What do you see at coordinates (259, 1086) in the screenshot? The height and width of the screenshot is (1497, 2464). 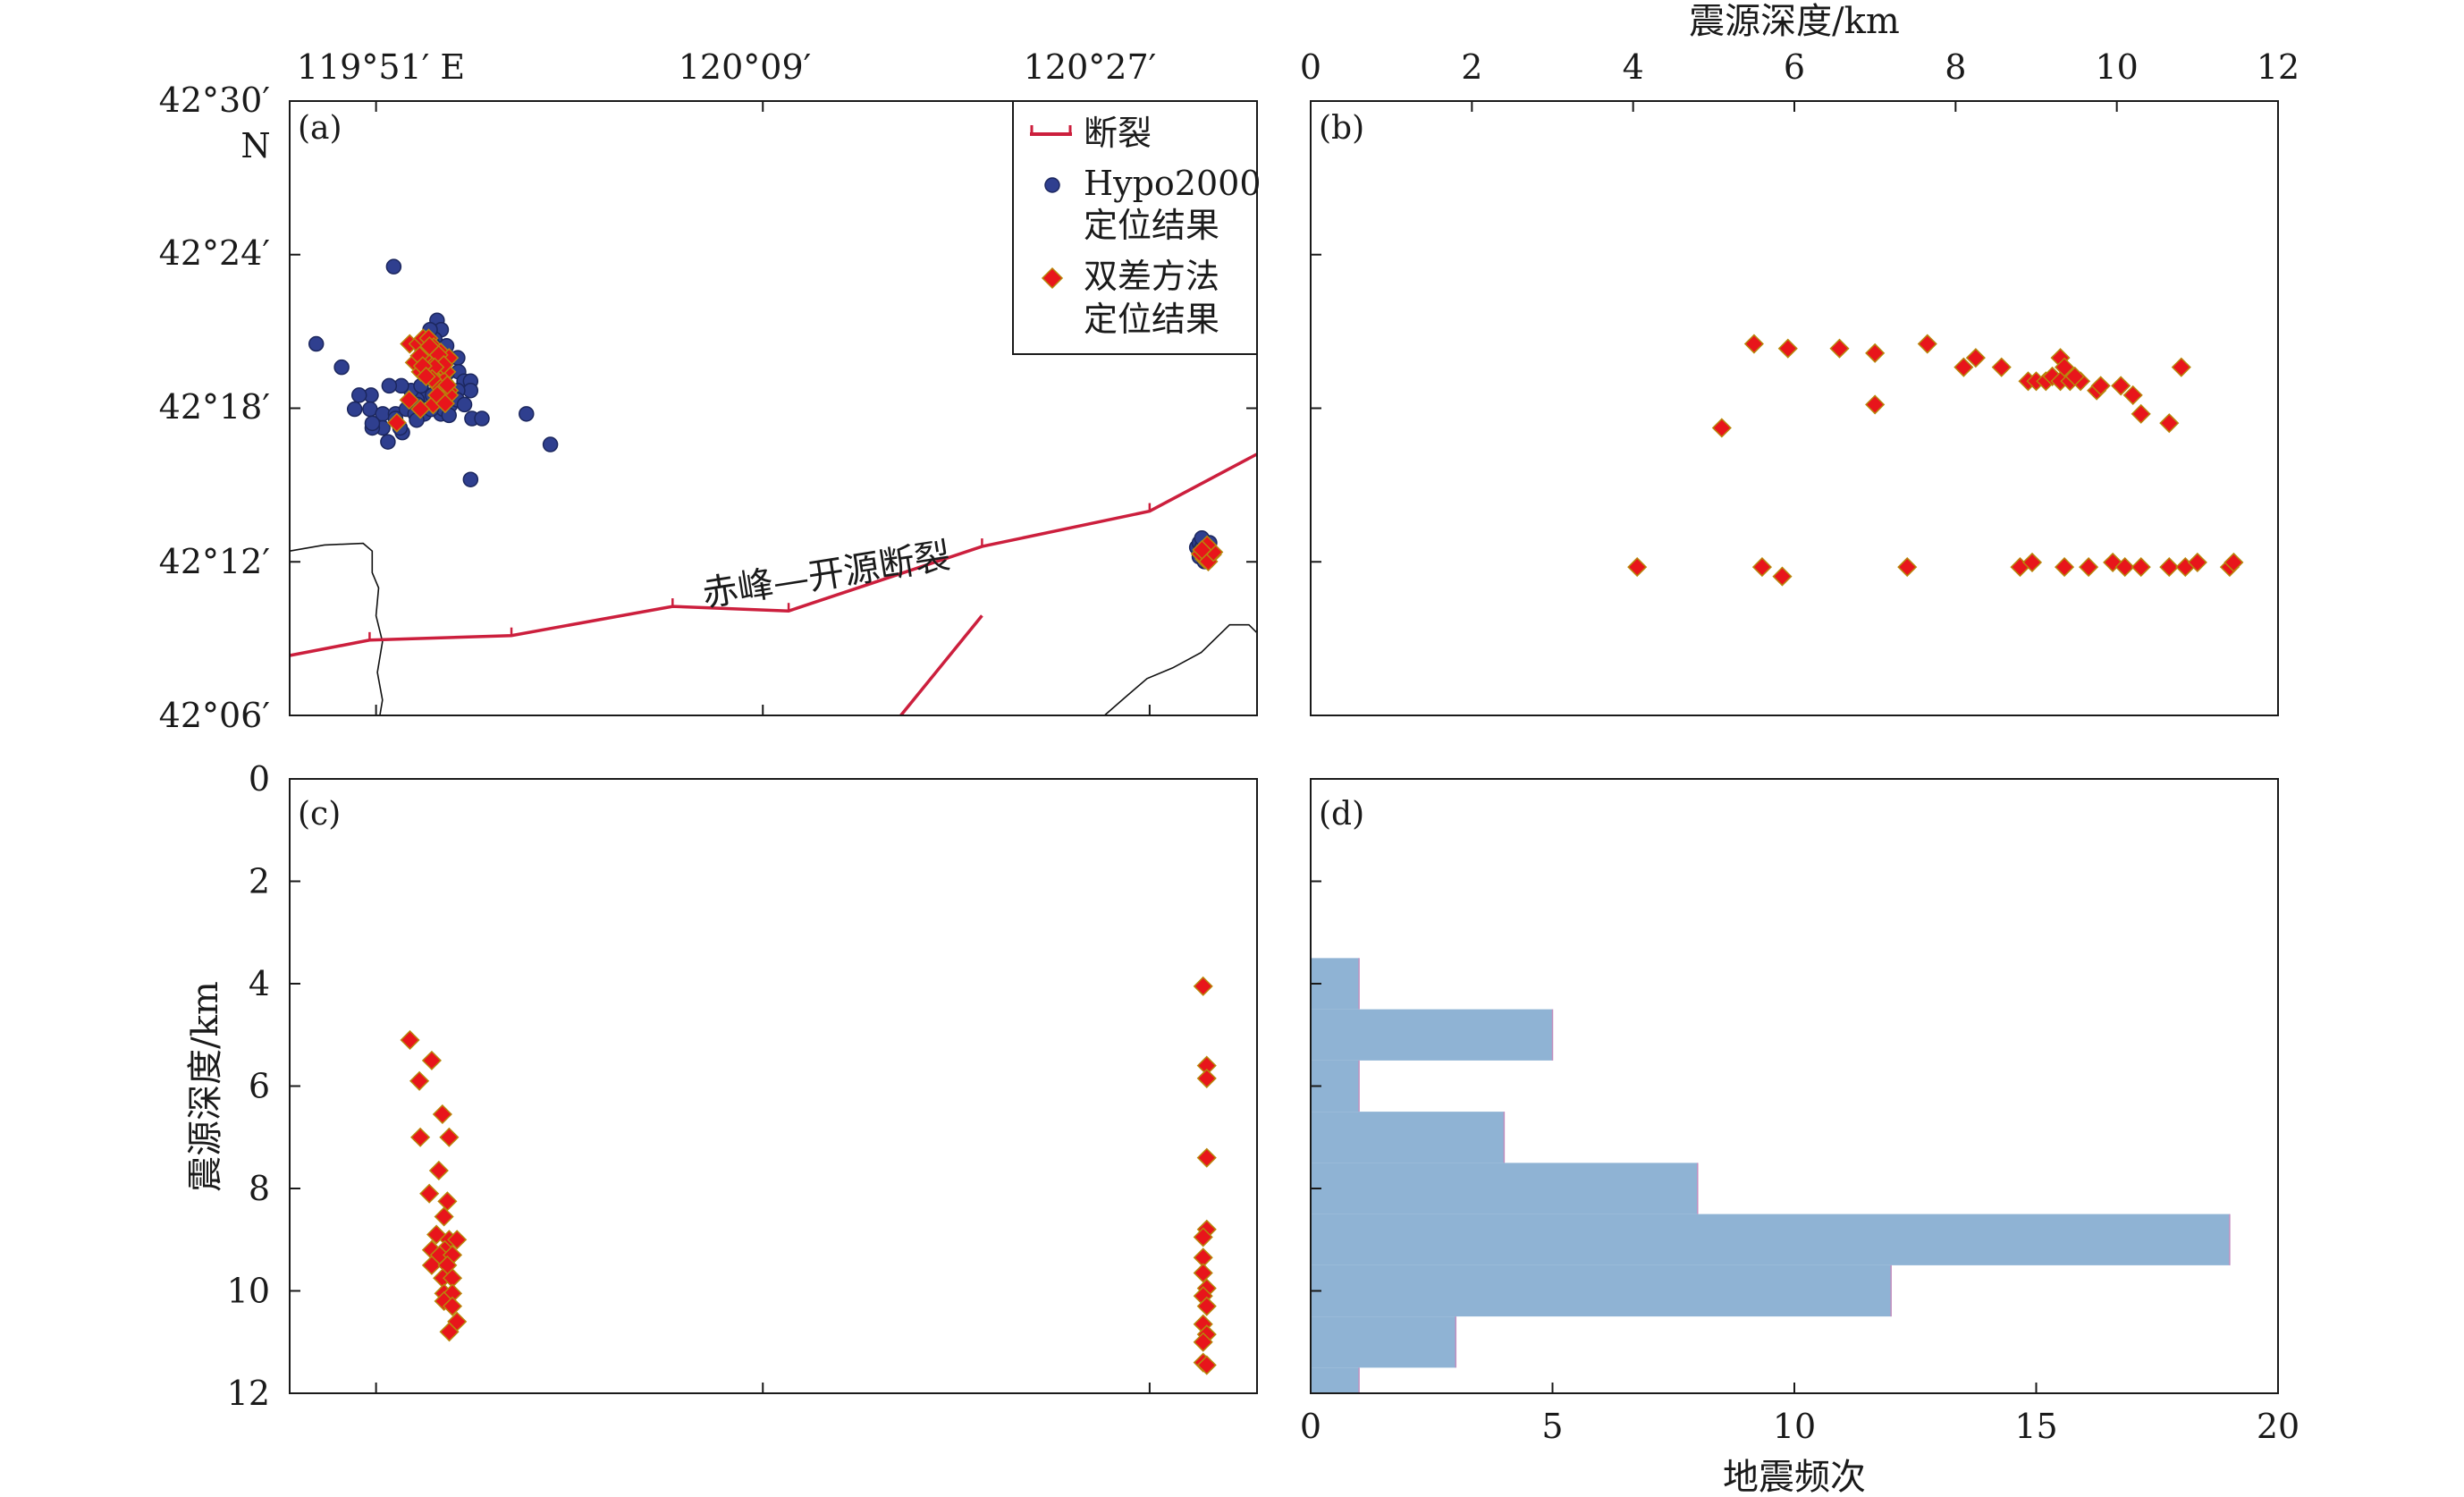 I see `panel-c-y-tick-label: 6` at bounding box center [259, 1086].